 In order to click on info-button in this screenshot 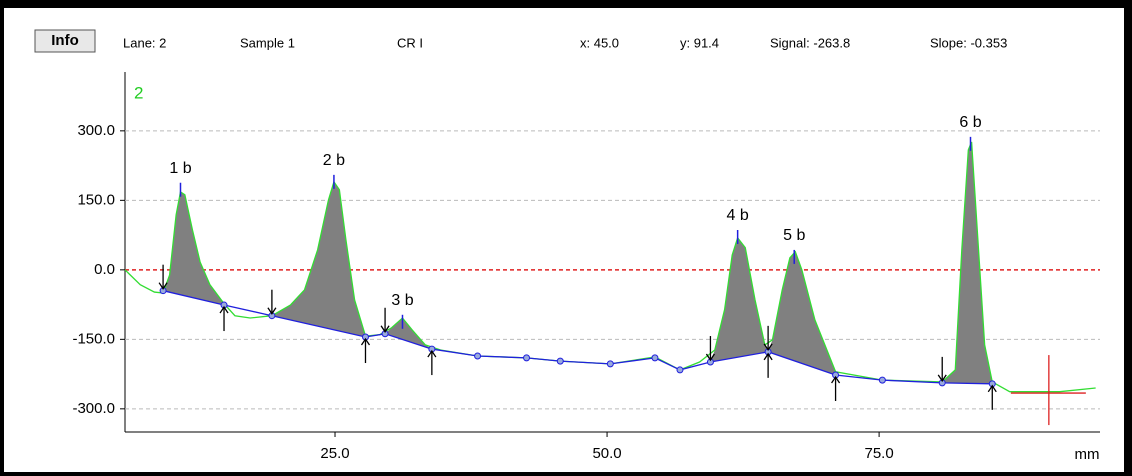, I will do `click(65, 41)`.